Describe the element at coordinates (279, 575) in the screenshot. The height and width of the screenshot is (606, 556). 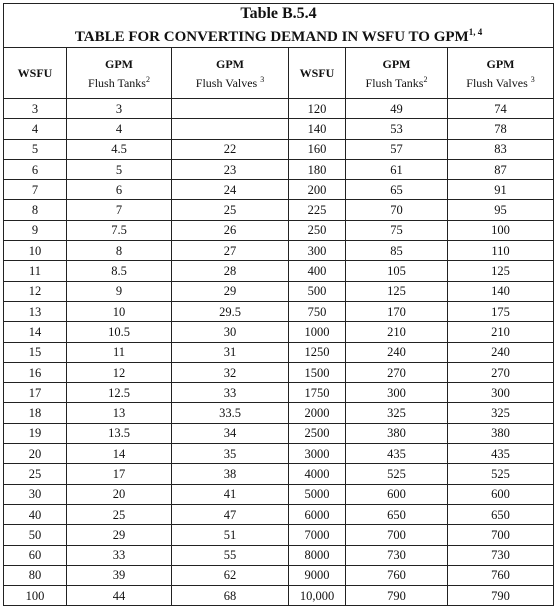
I see `table-row: 80 39 62 9000 760 760` at that location.